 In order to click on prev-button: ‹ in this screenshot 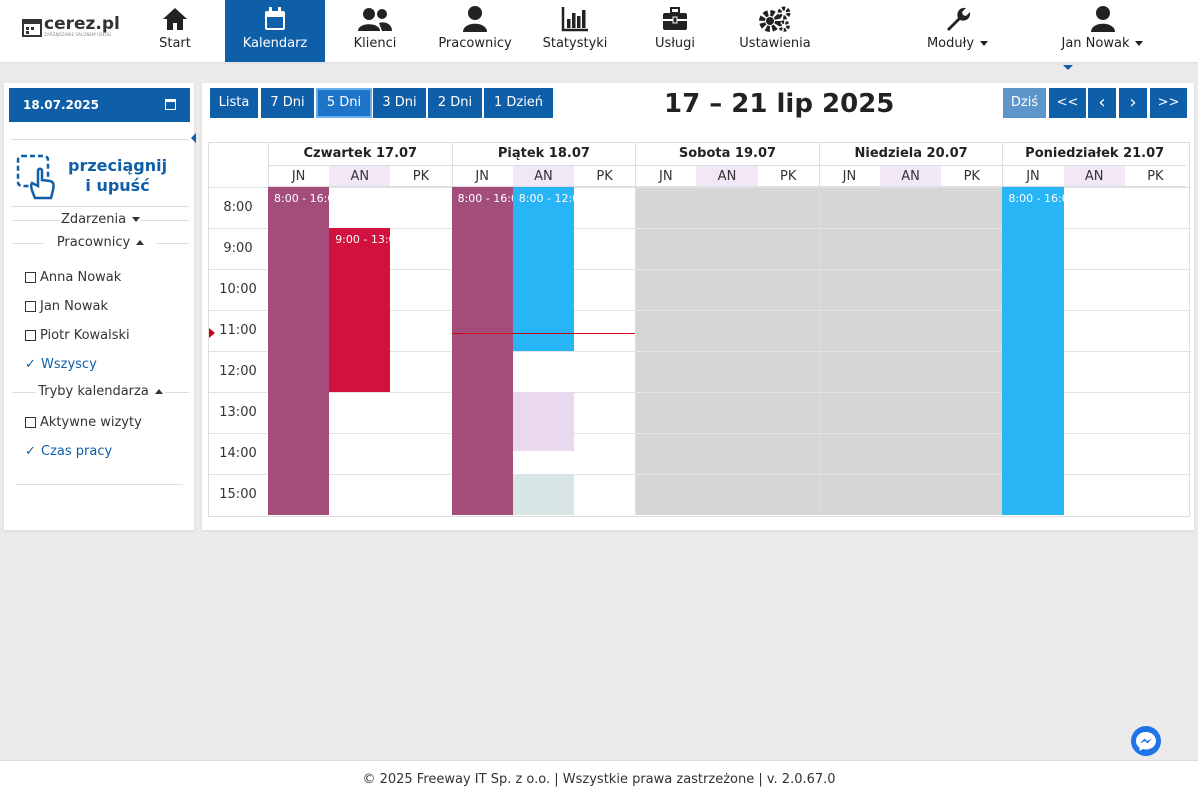, I will do `click(1102, 103)`.